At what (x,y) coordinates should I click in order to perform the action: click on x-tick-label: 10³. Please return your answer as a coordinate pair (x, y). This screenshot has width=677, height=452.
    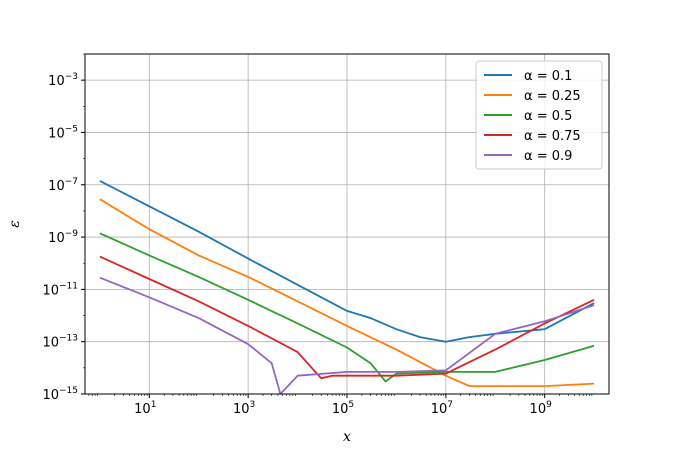
    Looking at the image, I should click on (244, 408).